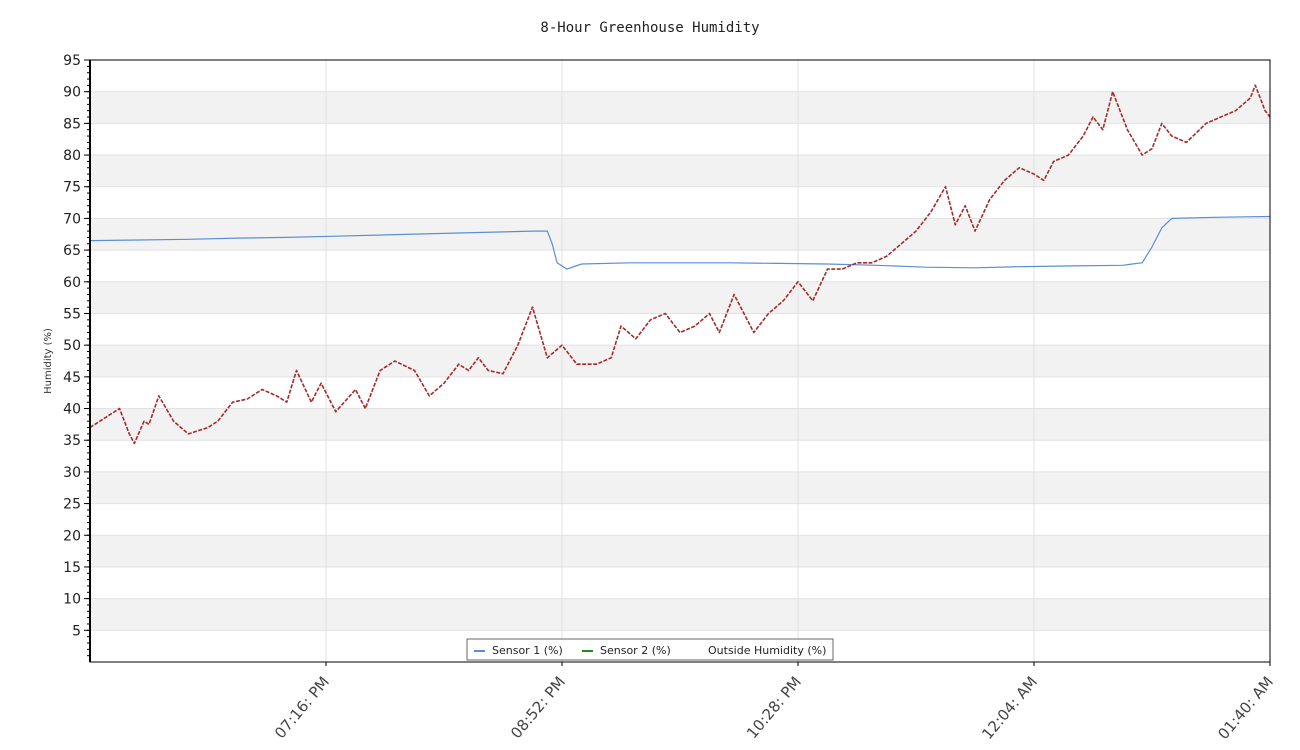  What do you see at coordinates (649, 28) in the screenshot?
I see `chart-title: 8-Hour Greenhouse Humidity` at bounding box center [649, 28].